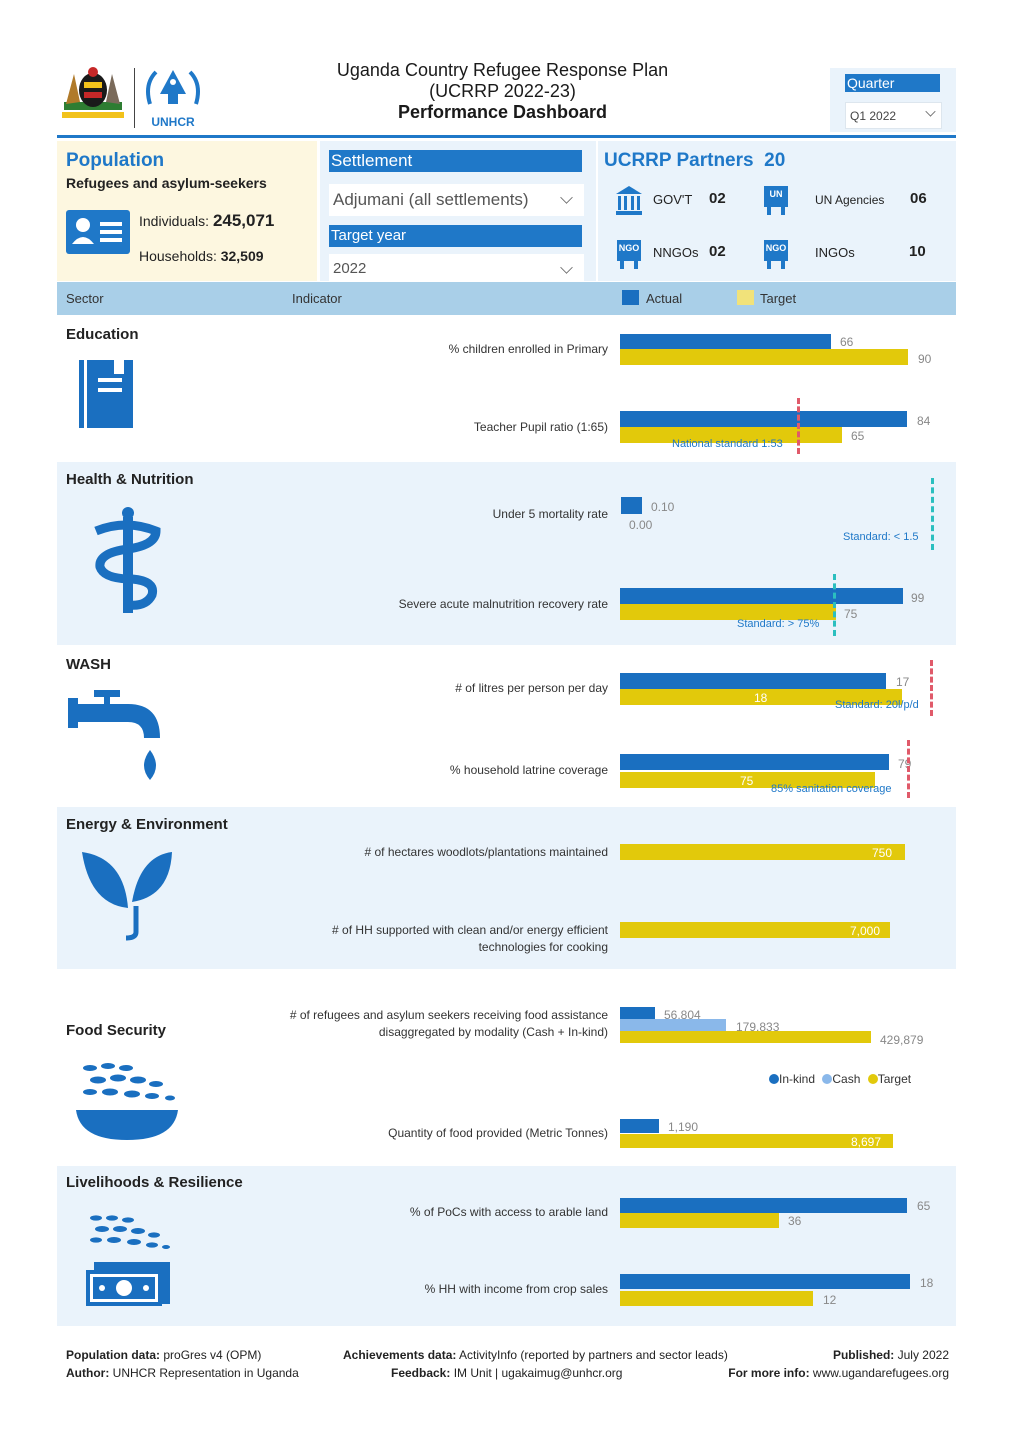 This screenshot has height=1444, width=1024. Describe the element at coordinates (528, 770) in the screenshot. I see `indicator-label: % household latrine coverage` at that location.